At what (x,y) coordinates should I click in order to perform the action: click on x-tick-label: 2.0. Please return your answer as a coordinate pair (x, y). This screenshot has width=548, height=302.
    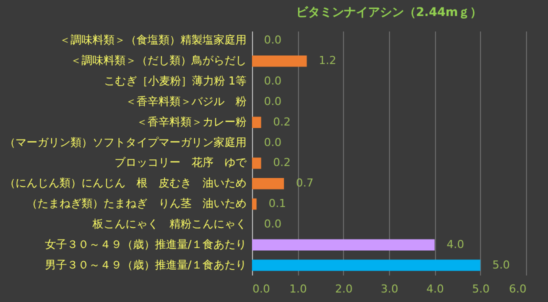
    Looking at the image, I should click on (344, 289).